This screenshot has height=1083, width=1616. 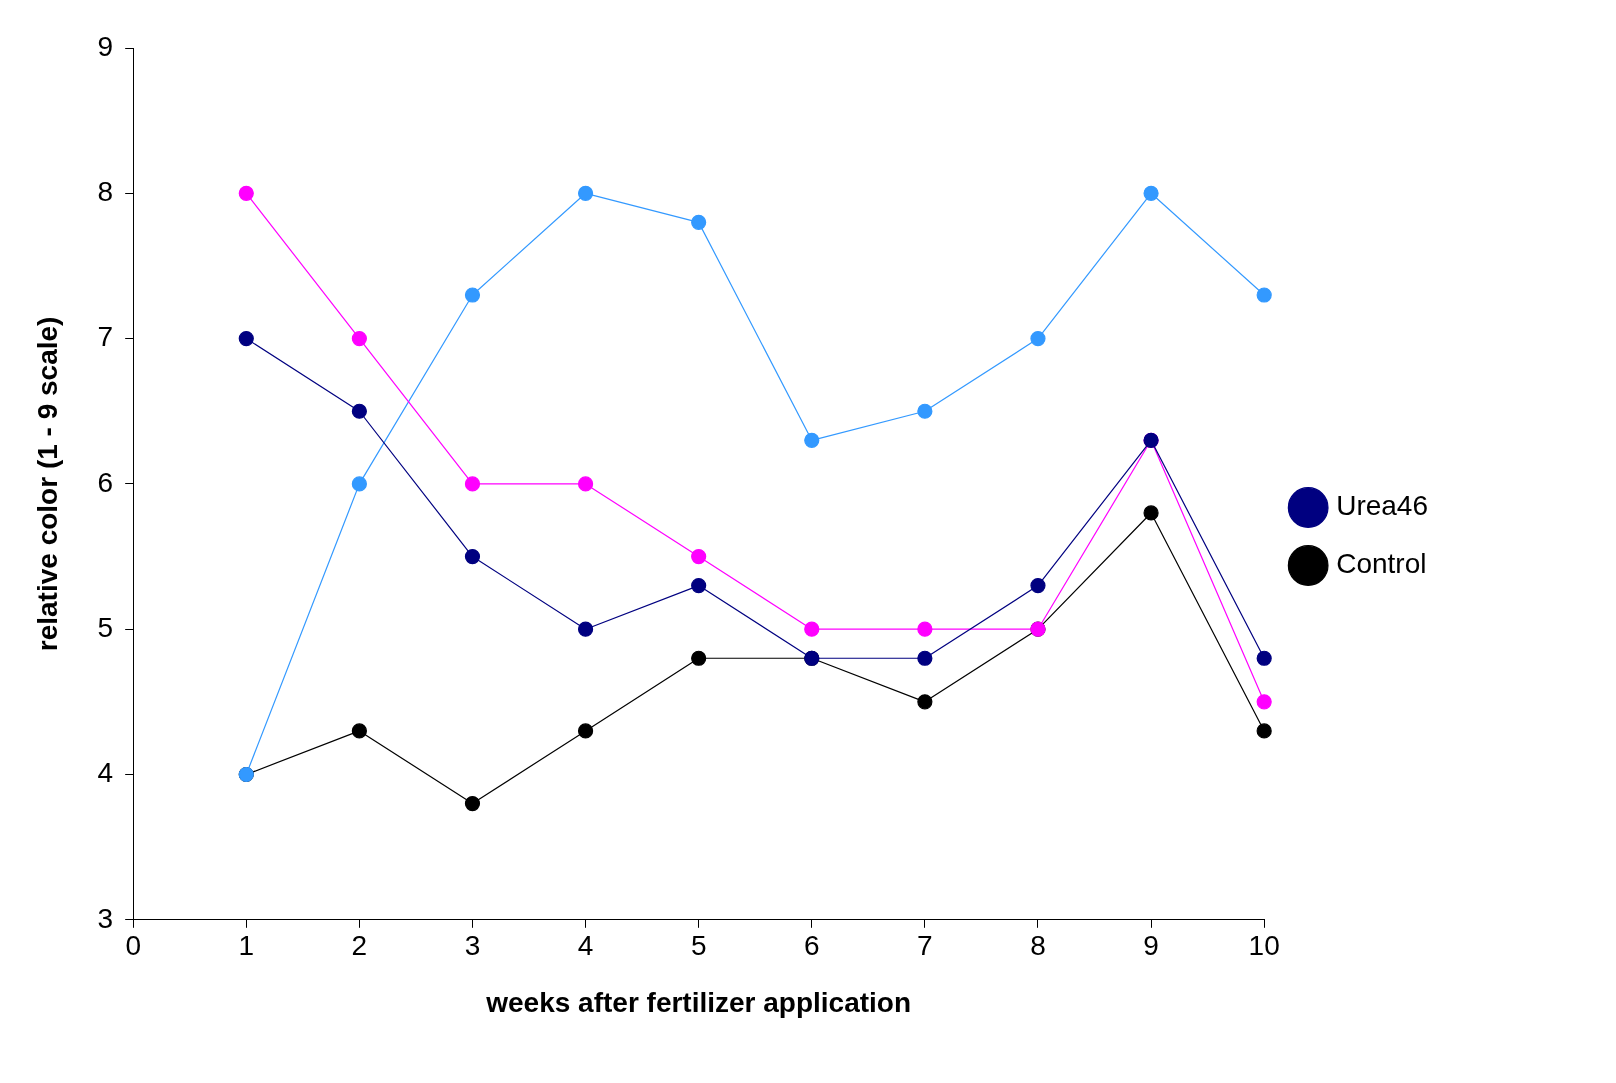 What do you see at coordinates (1381, 564) in the screenshot?
I see `legend-label: Control` at bounding box center [1381, 564].